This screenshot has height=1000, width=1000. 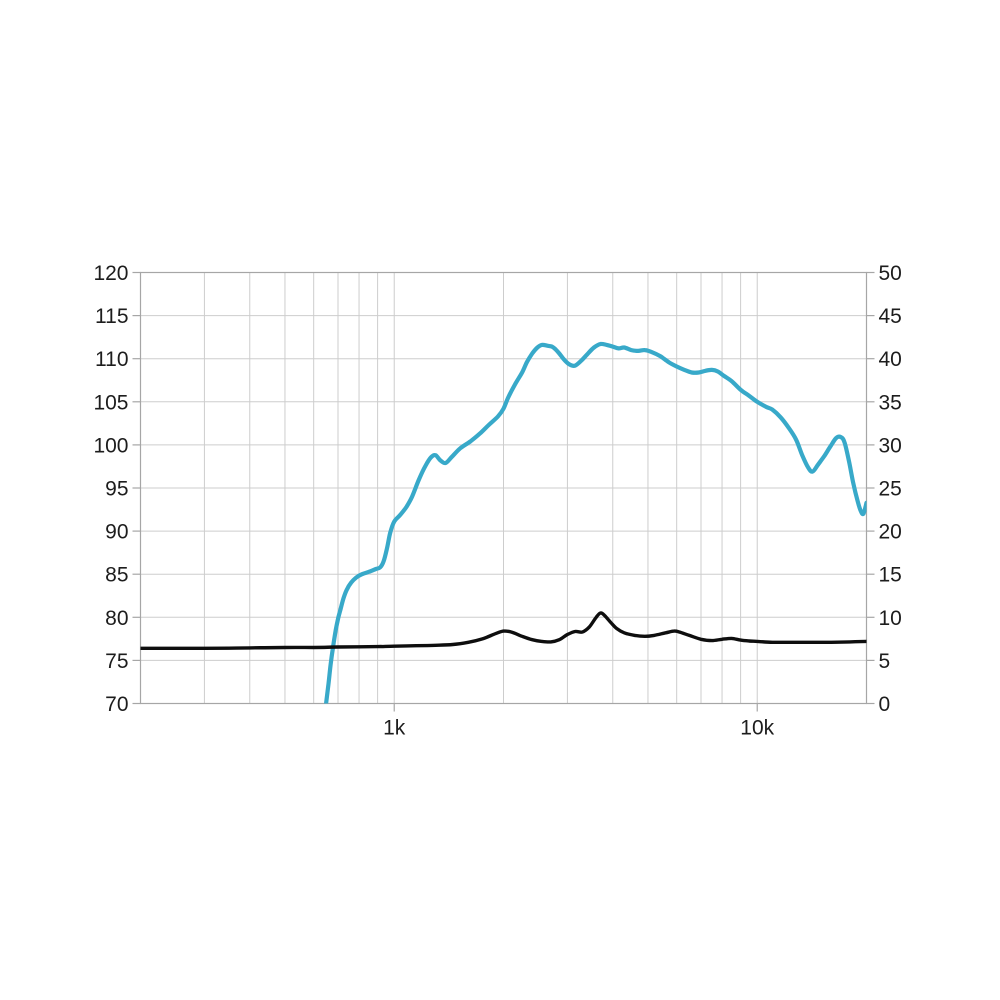 What do you see at coordinates (890, 618) in the screenshot?
I see `y-axis-right-label: 10` at bounding box center [890, 618].